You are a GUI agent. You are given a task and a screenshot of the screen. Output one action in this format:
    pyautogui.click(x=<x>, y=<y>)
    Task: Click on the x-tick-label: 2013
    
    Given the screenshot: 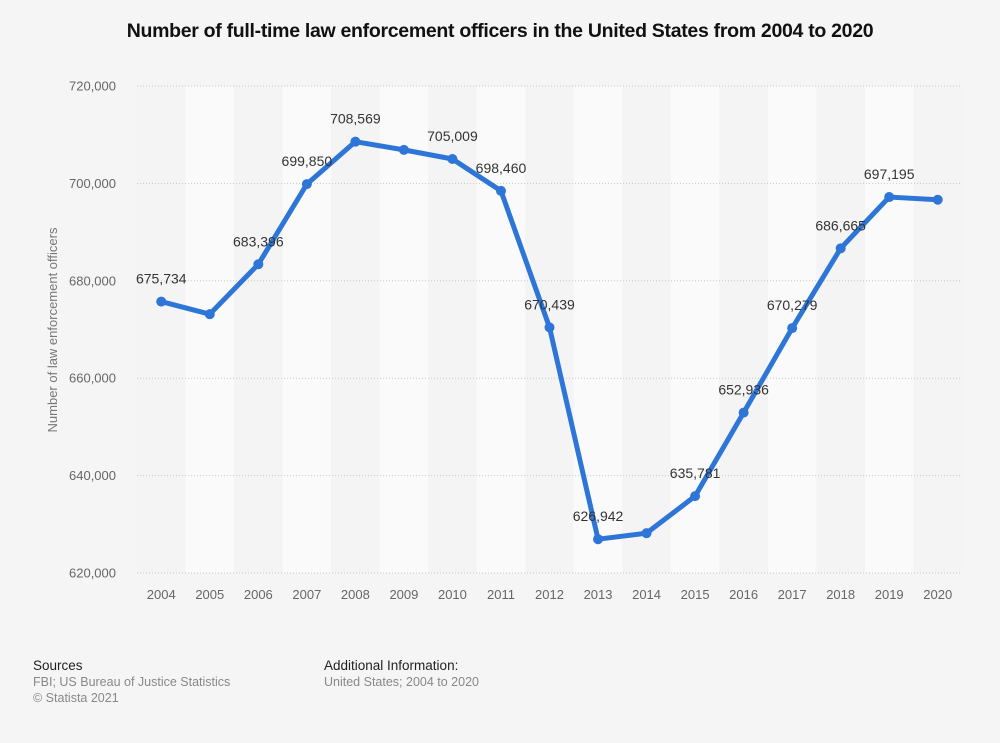 What is the action you would take?
    pyautogui.click(x=598, y=594)
    